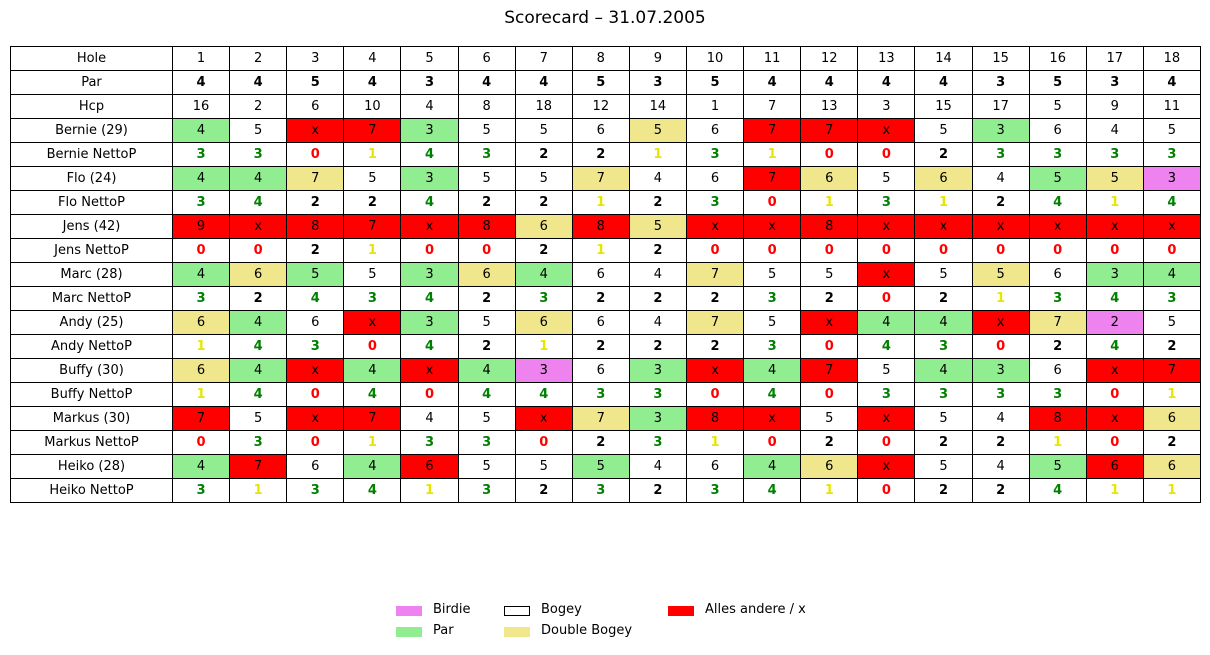 This screenshot has height=655, width=1210. Describe the element at coordinates (91, 82) in the screenshot. I see `row-label: Par` at that location.